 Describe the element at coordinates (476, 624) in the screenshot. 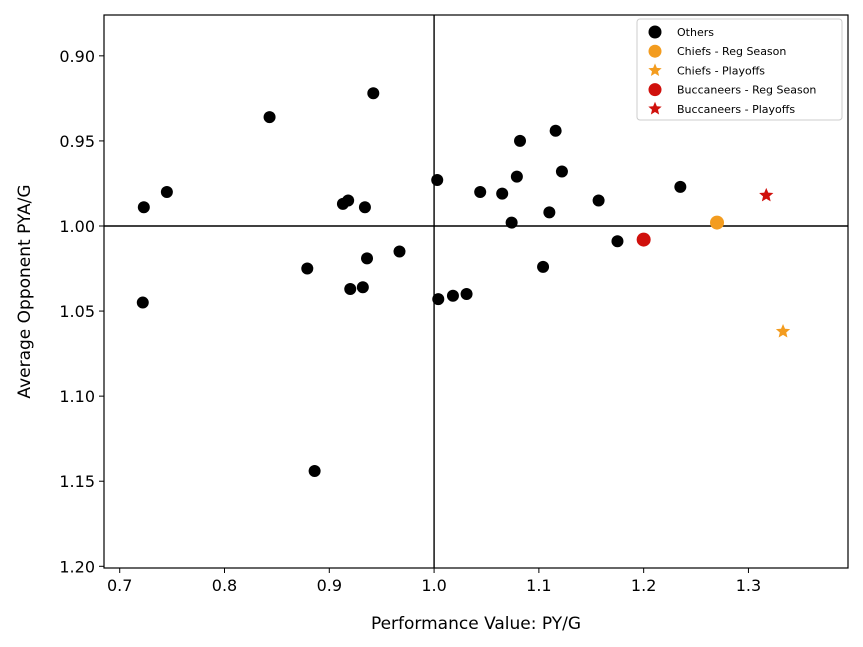

I see `x-axis-label: Performance Value: PY/G` at that location.